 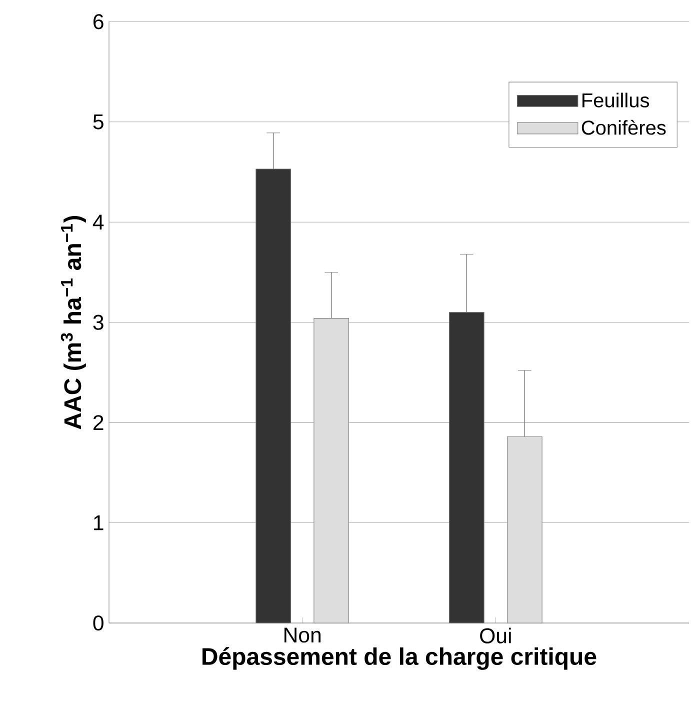 I want to click on y-tick-label: 1, so click(x=99, y=522).